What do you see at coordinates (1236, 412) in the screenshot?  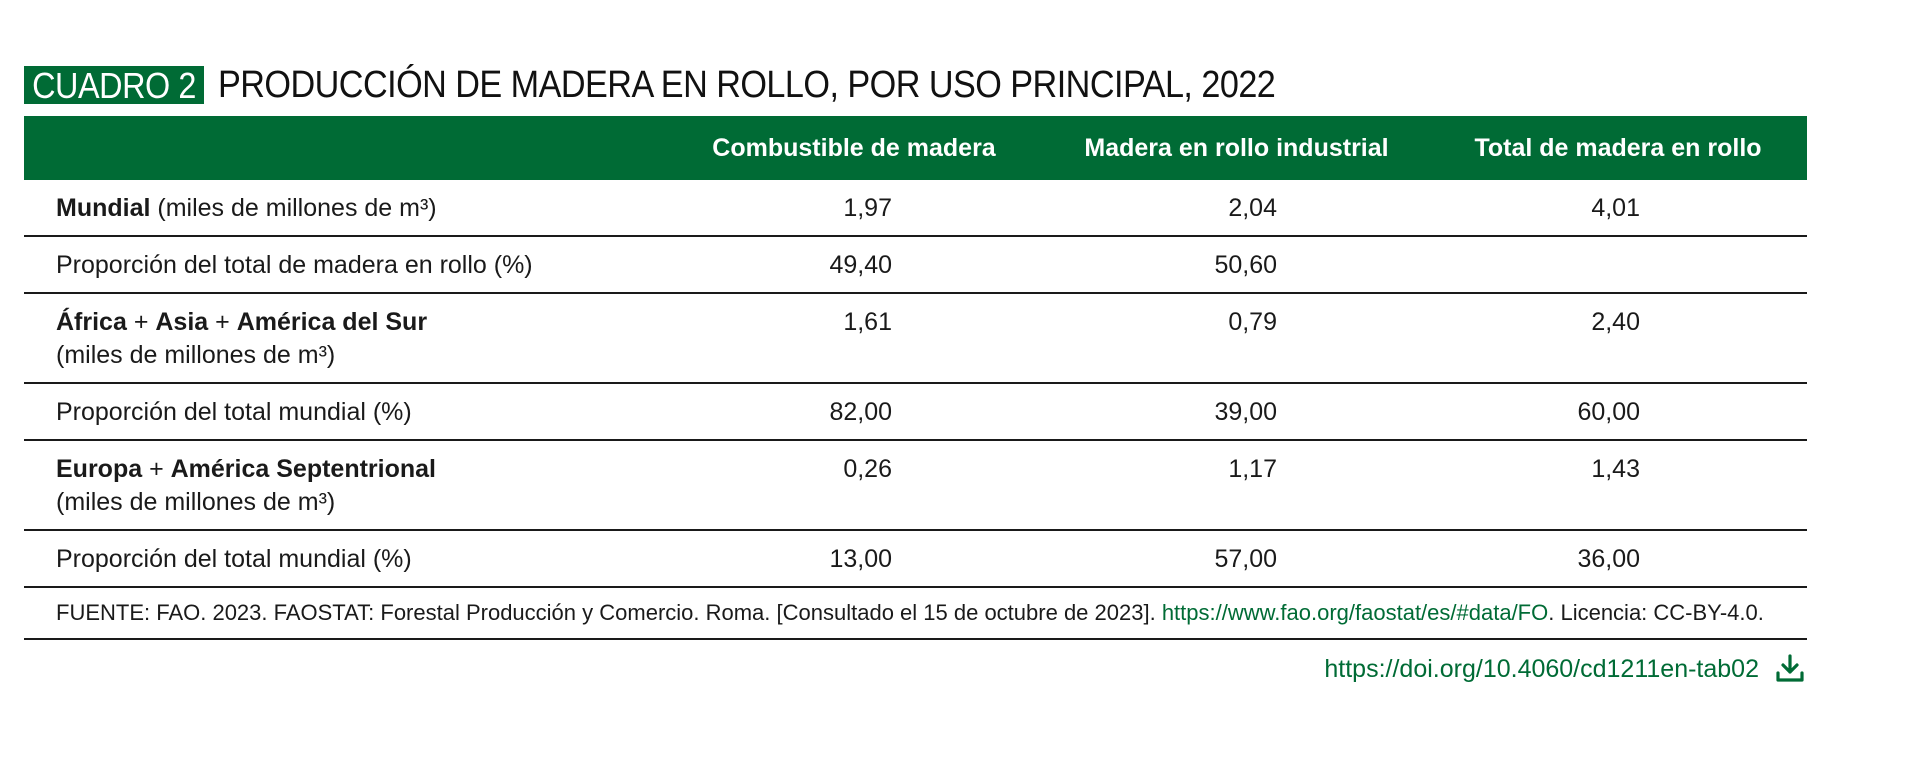 I see `table-cell: 39,00` at bounding box center [1236, 412].